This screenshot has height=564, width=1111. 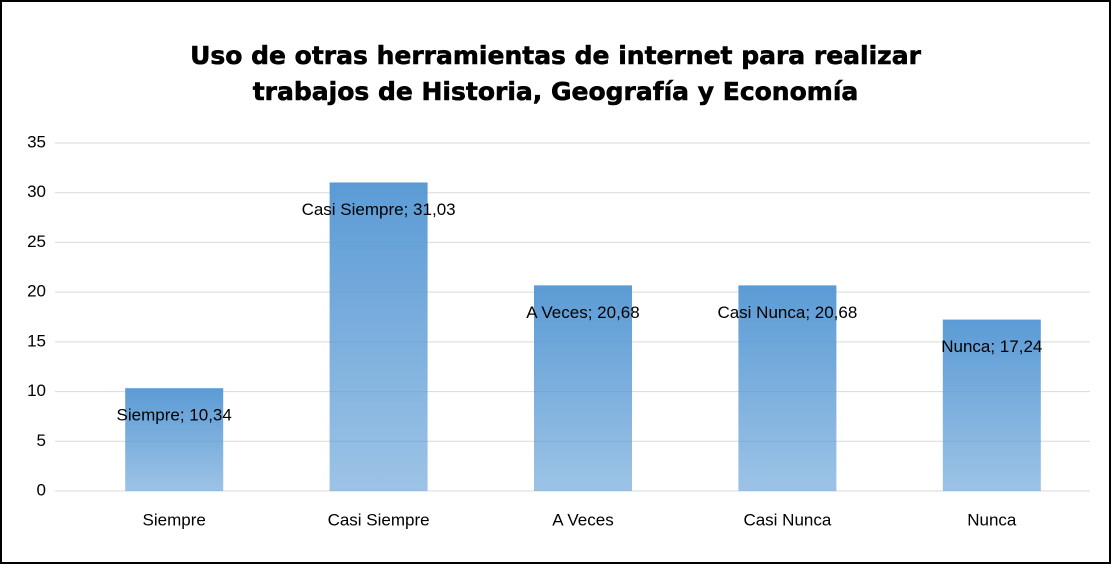 What do you see at coordinates (174, 415) in the screenshot?
I see `data-label: Siempre; 10,34` at bounding box center [174, 415].